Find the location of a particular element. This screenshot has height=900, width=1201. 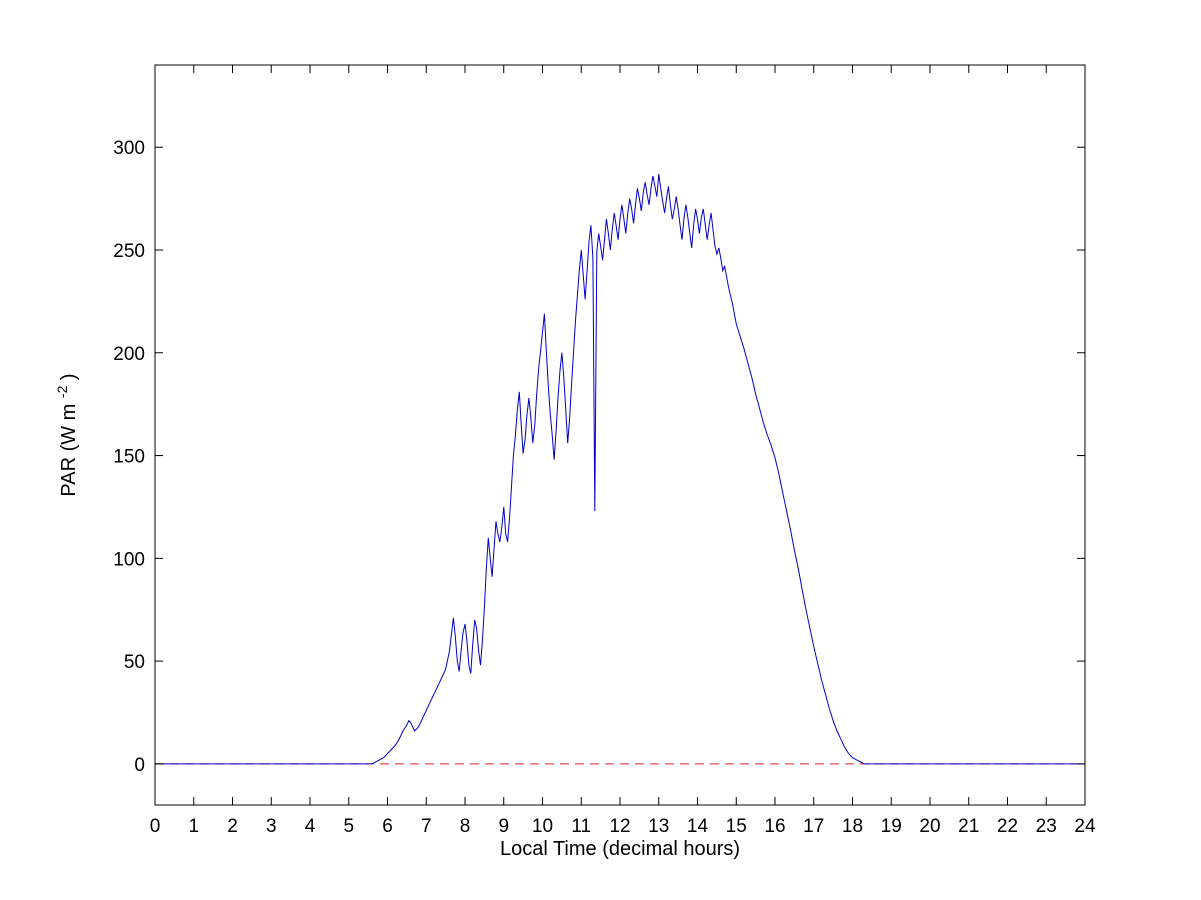

y-tick-label: 0 is located at coordinates (139, 765).